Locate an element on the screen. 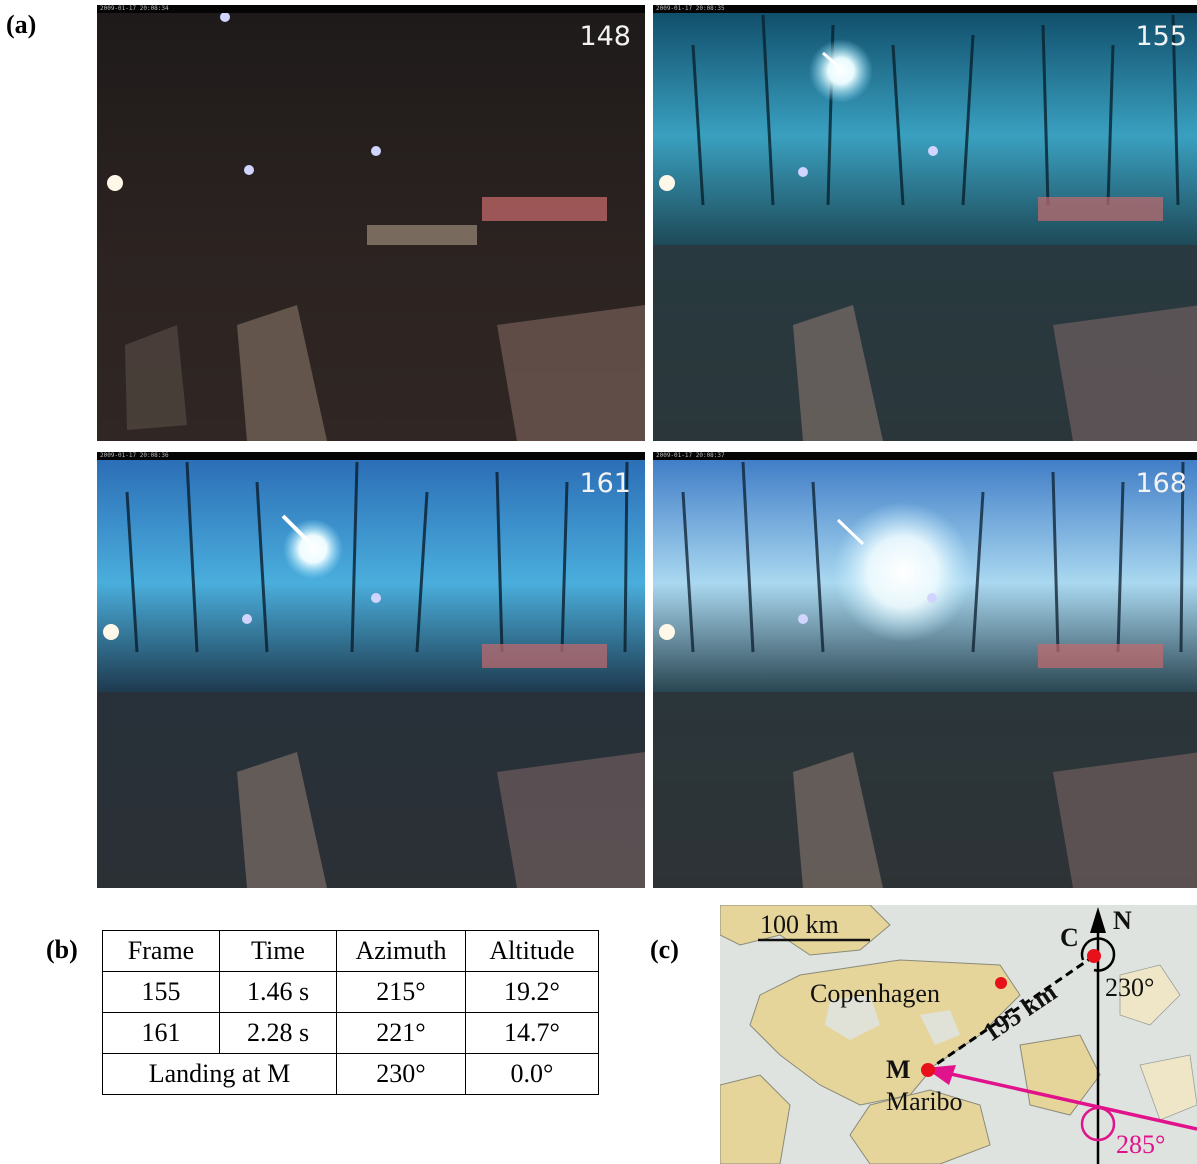 The height and width of the screenshot is (1164, 1197). cell-azimuth: 230° is located at coordinates (401, 1074).